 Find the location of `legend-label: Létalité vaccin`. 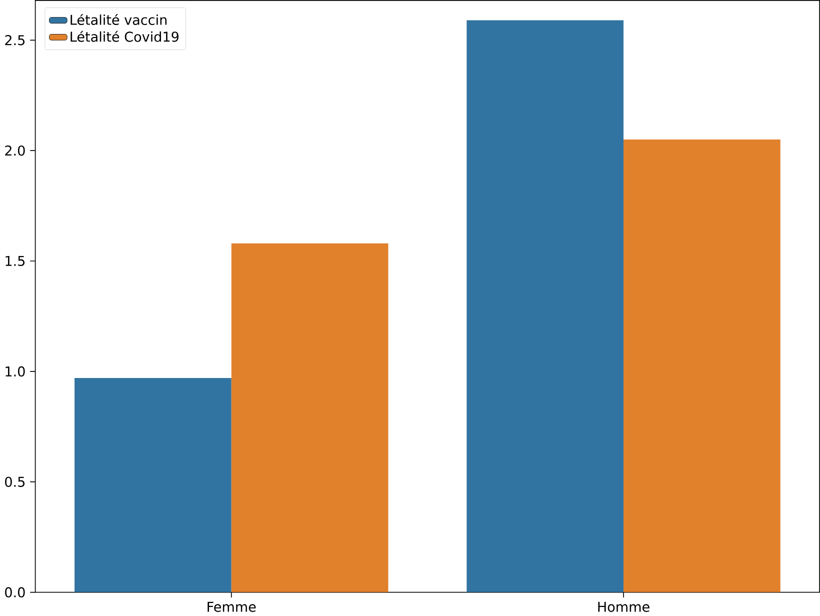

legend-label: Létalité vaccin is located at coordinates (118, 19).